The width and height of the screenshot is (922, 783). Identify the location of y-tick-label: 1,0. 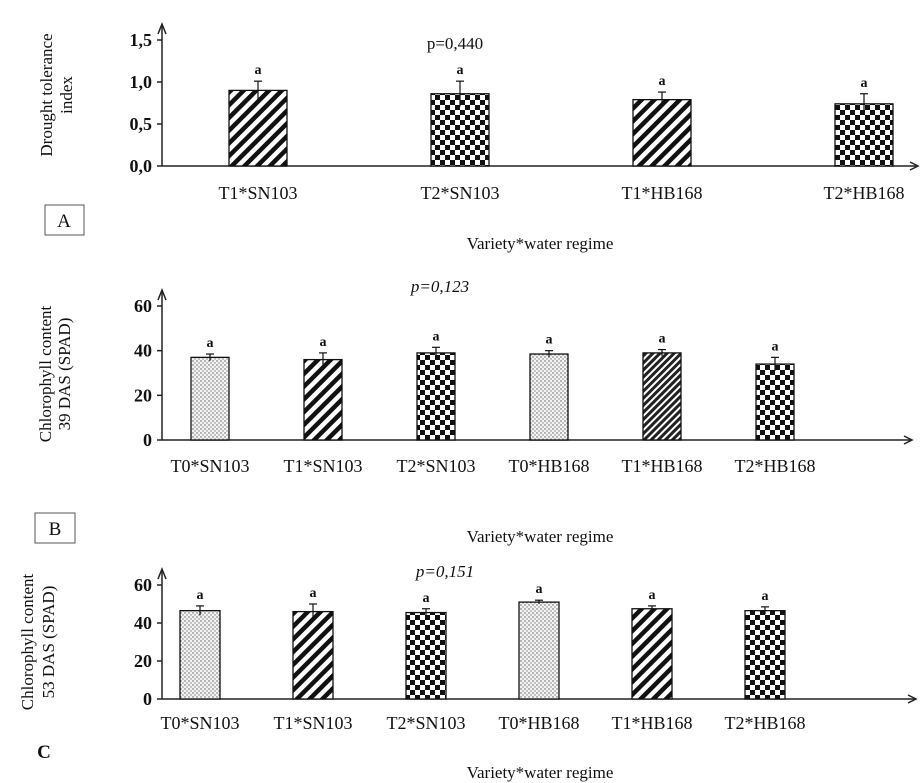
(141, 82).